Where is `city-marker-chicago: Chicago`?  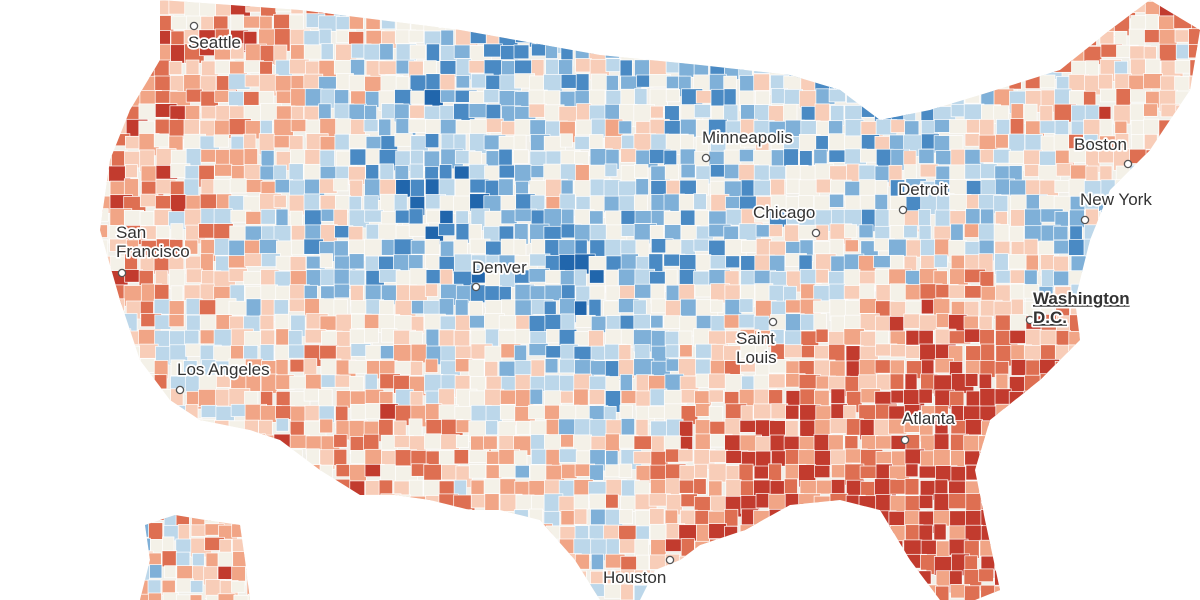
city-marker-chicago: Chicago is located at coordinates (786, 219).